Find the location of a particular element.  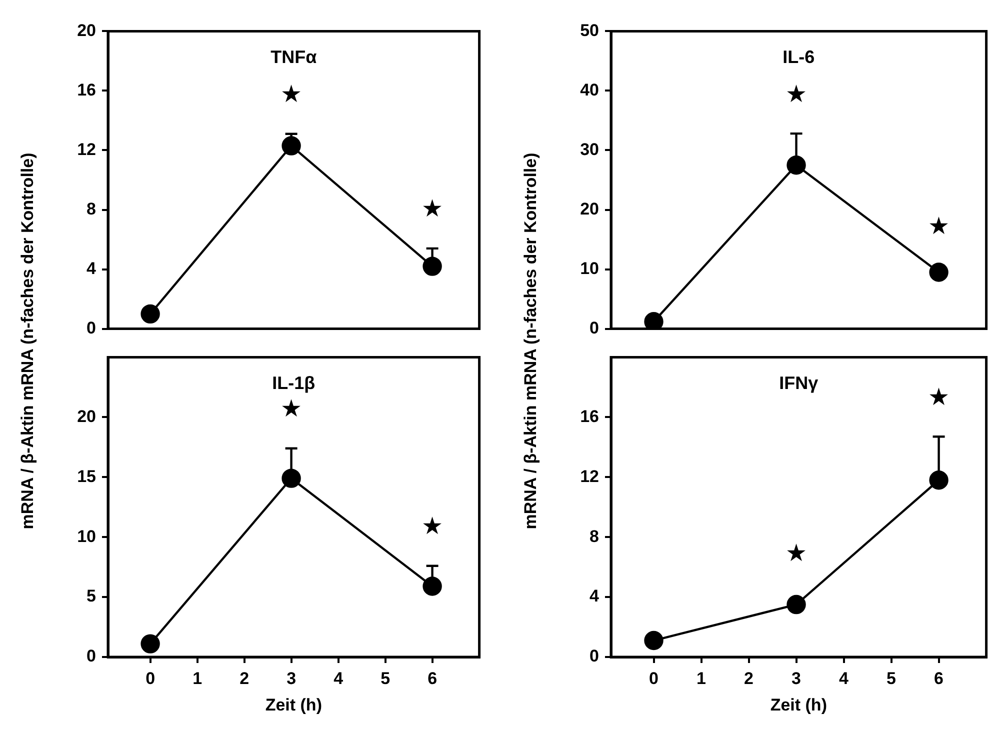

y-tick-label: 30 is located at coordinates (589, 149).